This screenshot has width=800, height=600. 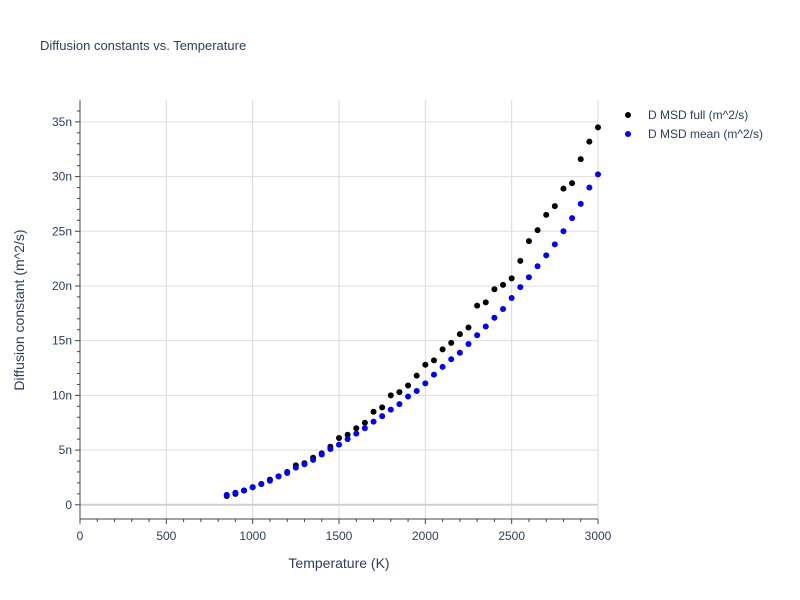 I want to click on x-tick-label: 500, so click(x=166, y=536).